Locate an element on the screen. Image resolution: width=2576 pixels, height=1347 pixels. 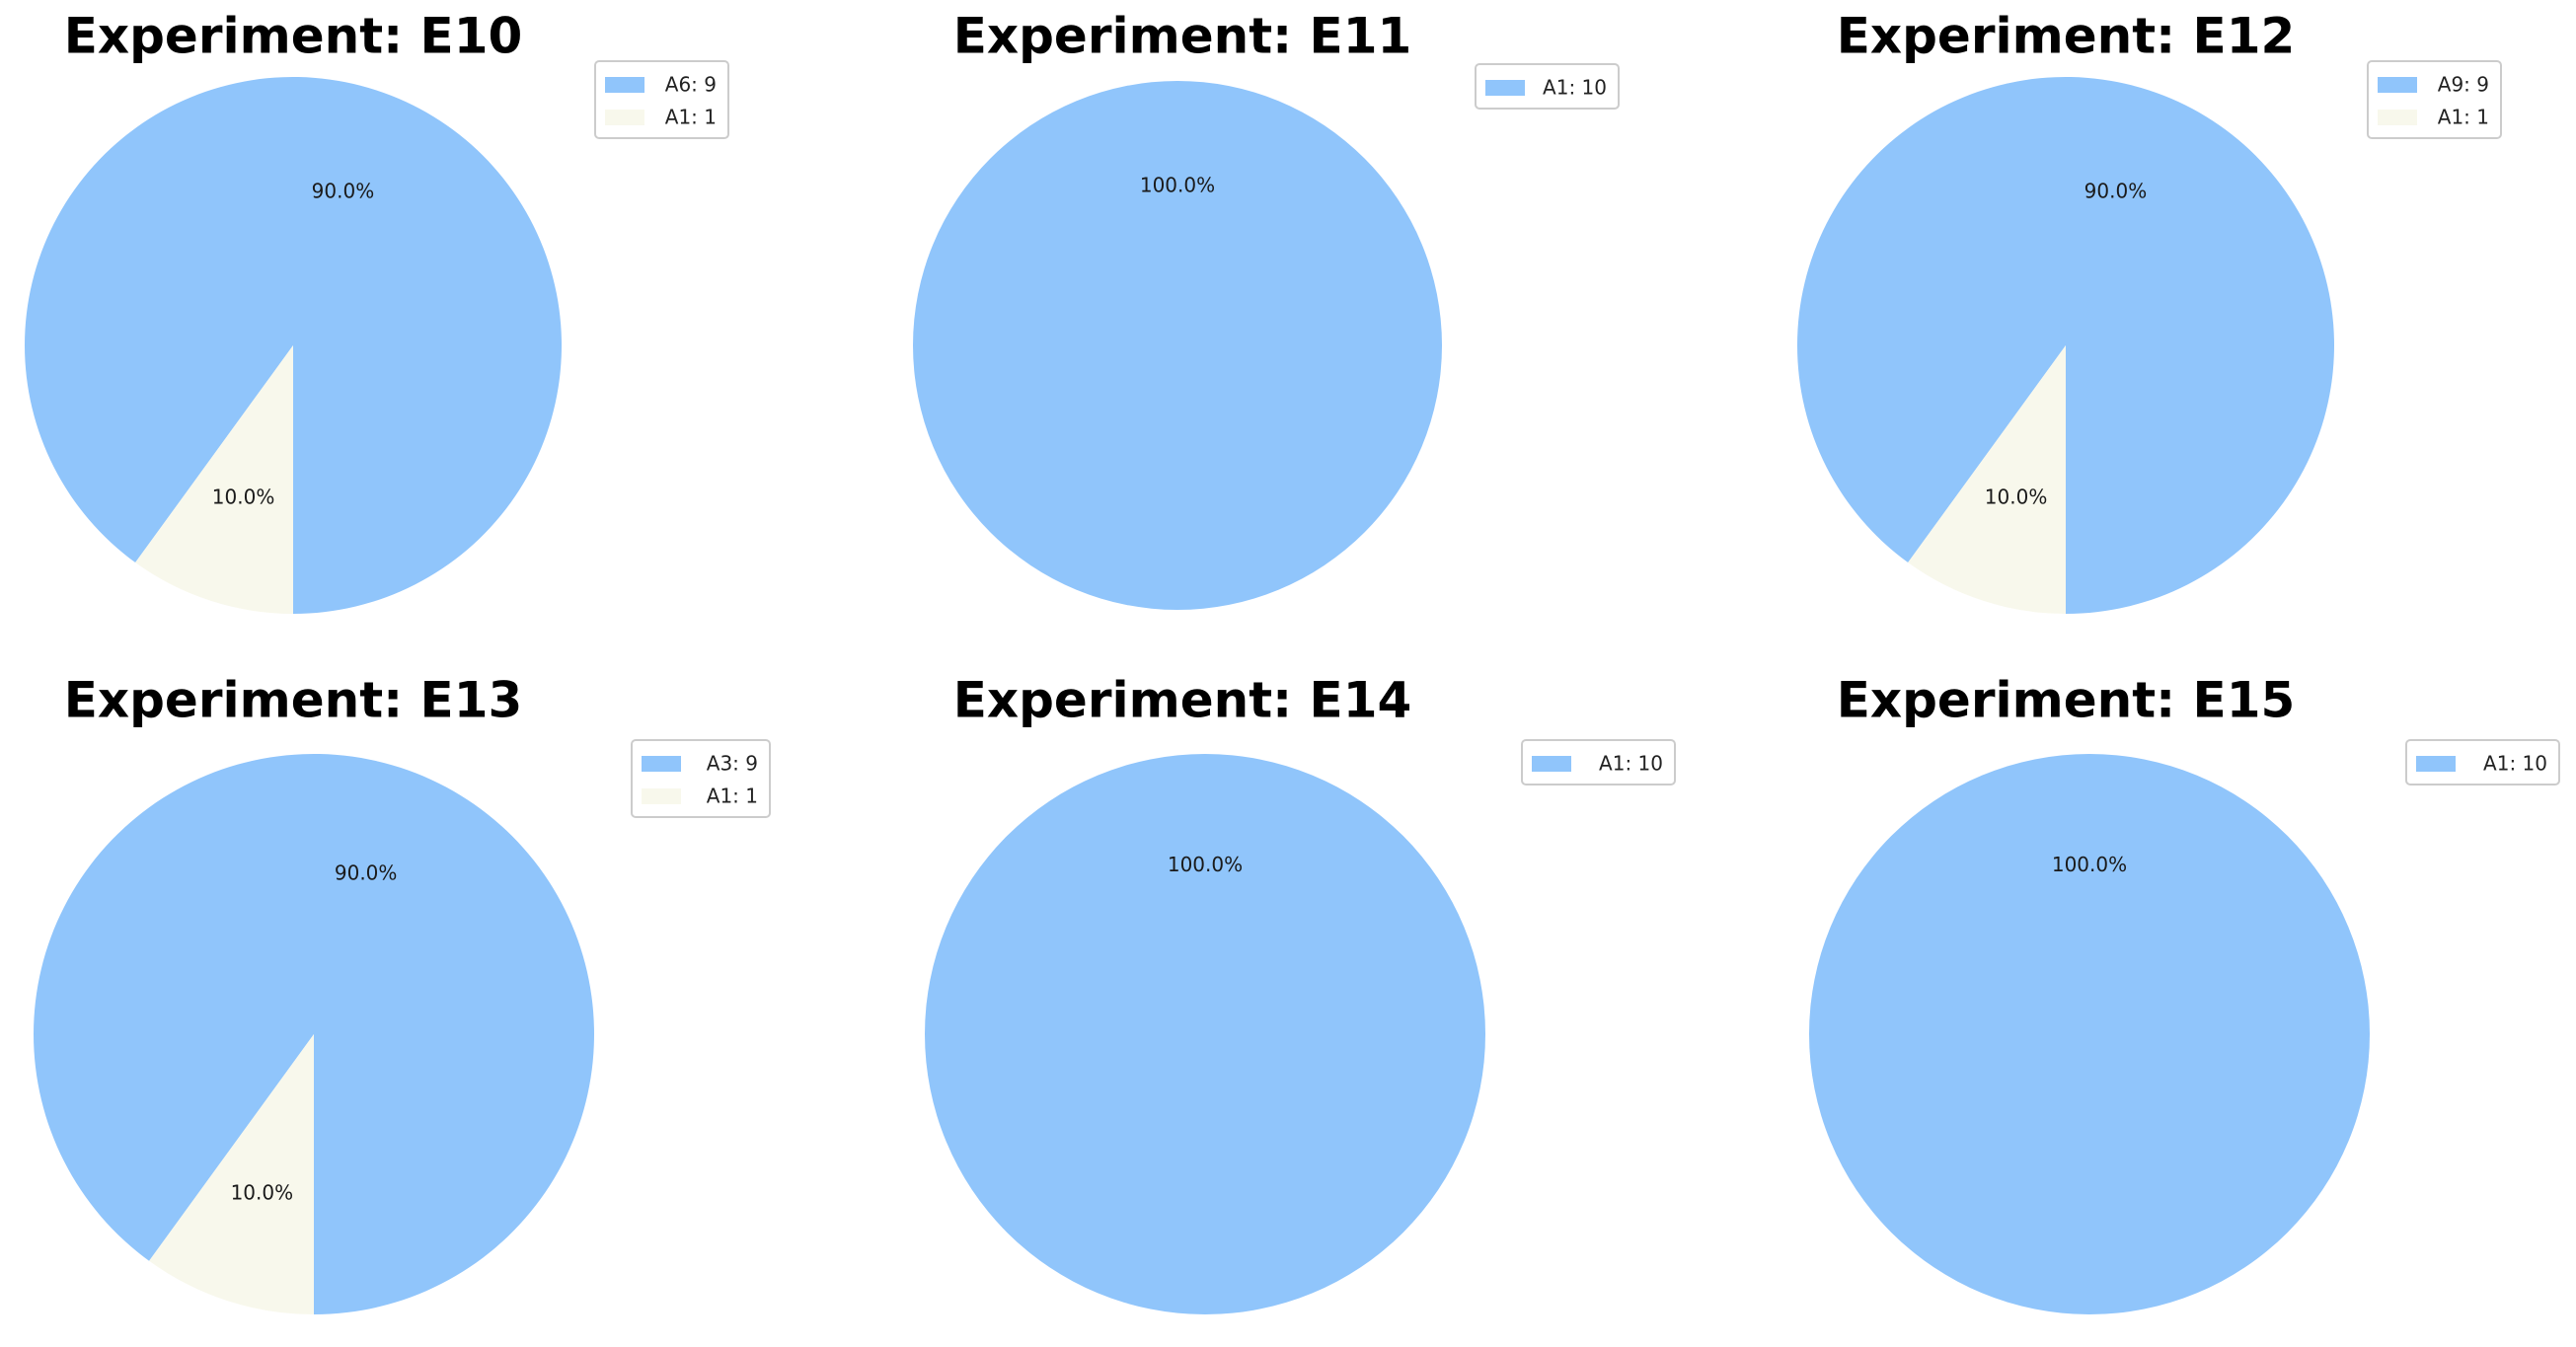
pie-panel: Experiment: E12 90.0% 10.0% A9: 9 A1: 1 is located at coordinates (2149, 311).